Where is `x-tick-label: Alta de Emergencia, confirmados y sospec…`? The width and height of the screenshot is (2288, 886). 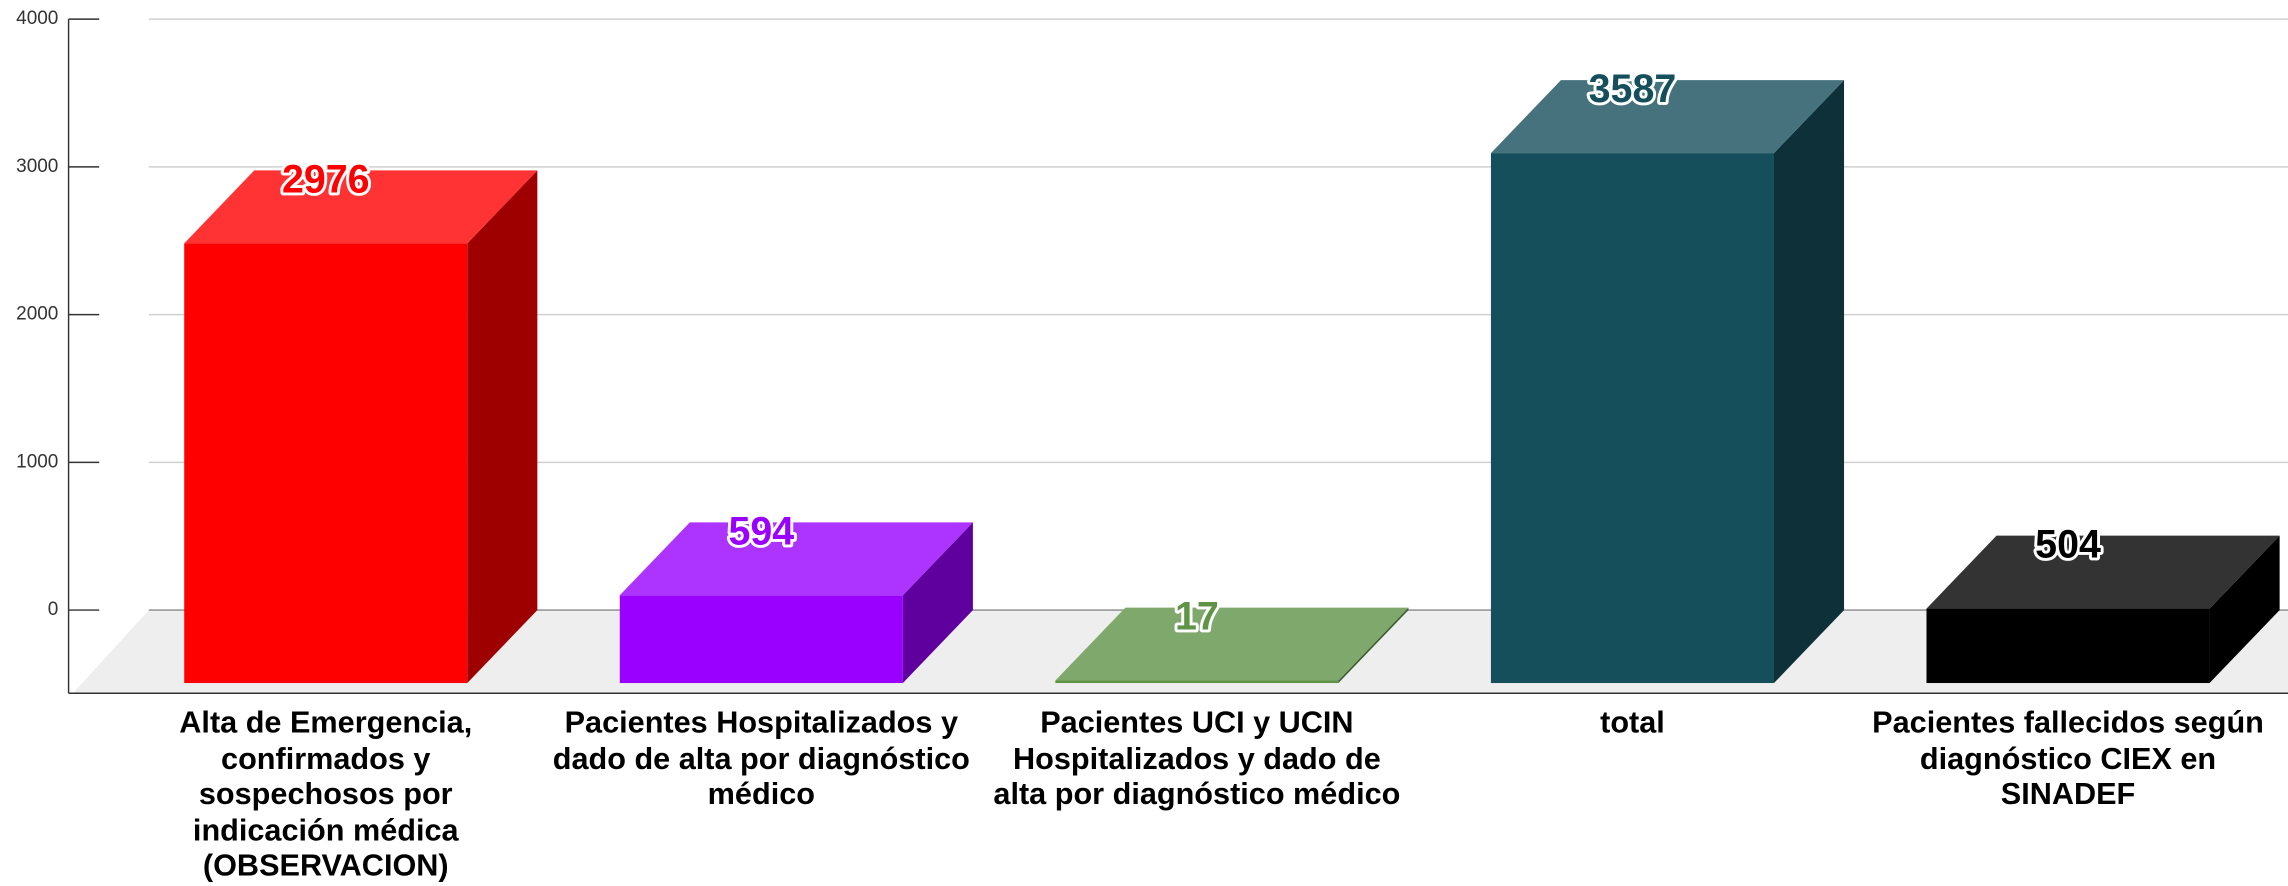
x-tick-label: Alta de Emergencia, confirmados y sospec… is located at coordinates (326, 794).